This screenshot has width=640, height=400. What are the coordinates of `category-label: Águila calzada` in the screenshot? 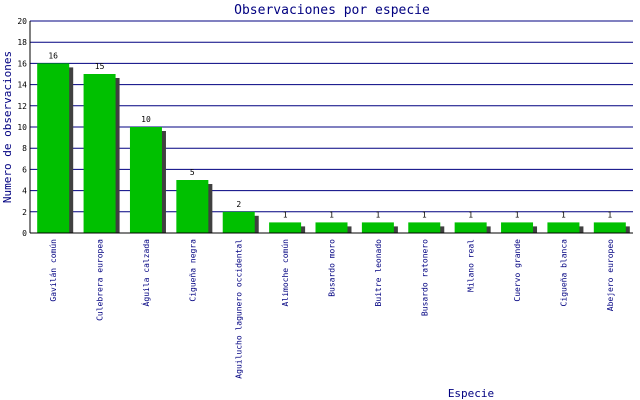 It's located at (145, 273).